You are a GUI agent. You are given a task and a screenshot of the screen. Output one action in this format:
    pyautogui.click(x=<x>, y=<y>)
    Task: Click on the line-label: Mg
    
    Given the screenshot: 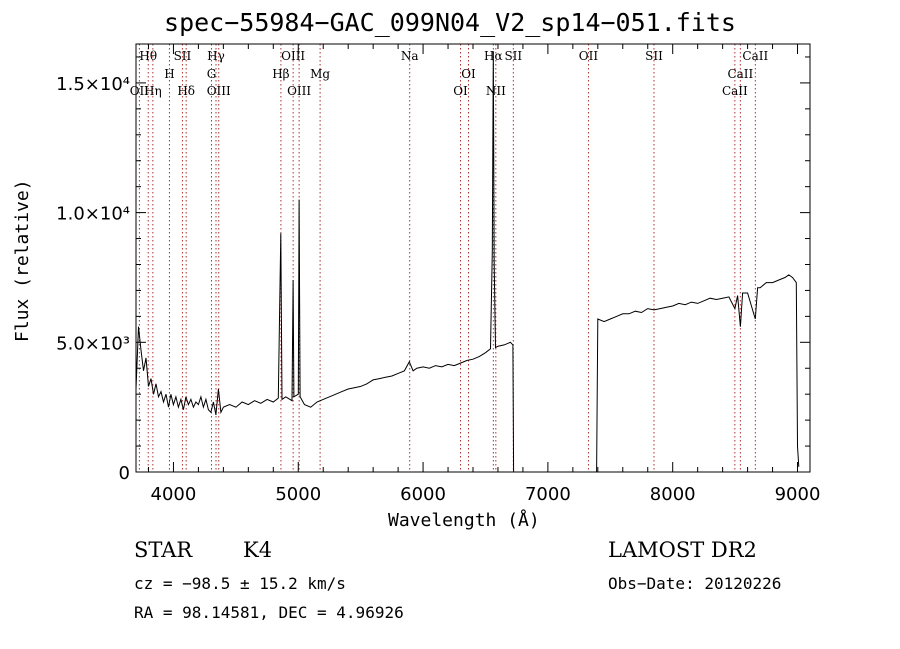 What is the action you would take?
    pyautogui.click(x=320, y=74)
    